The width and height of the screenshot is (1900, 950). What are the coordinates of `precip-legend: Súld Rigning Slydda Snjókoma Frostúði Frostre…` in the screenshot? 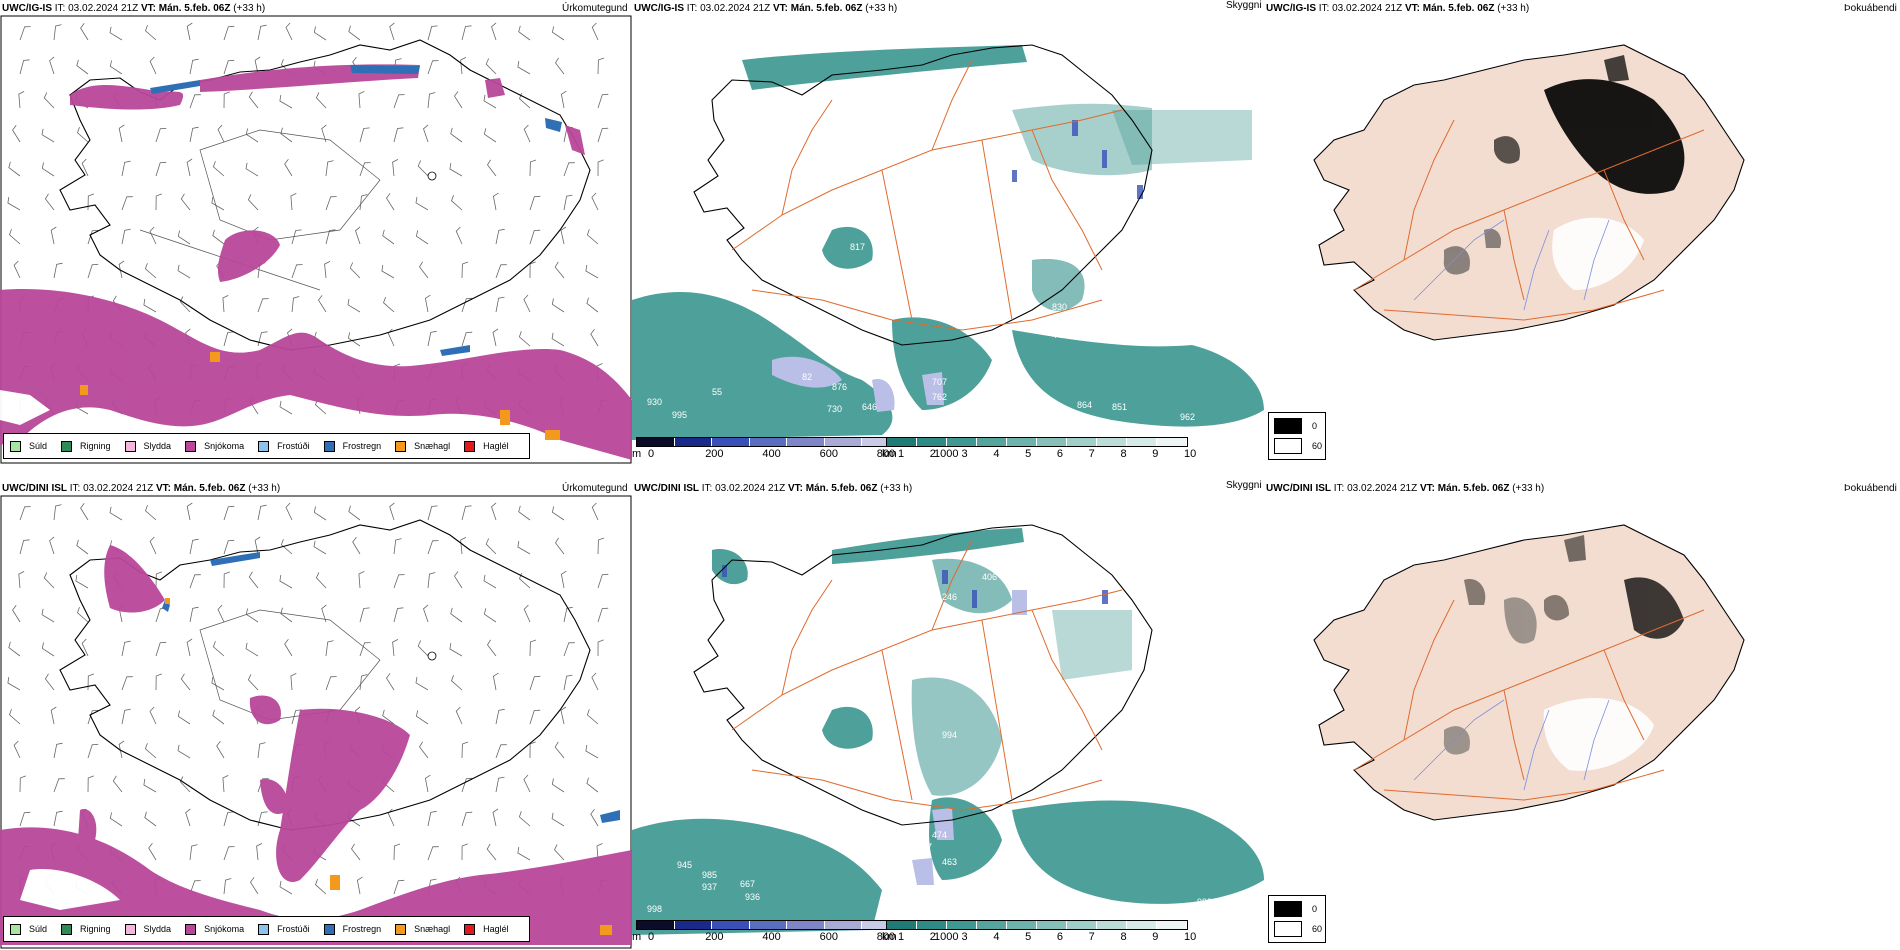 It's located at (266, 446).